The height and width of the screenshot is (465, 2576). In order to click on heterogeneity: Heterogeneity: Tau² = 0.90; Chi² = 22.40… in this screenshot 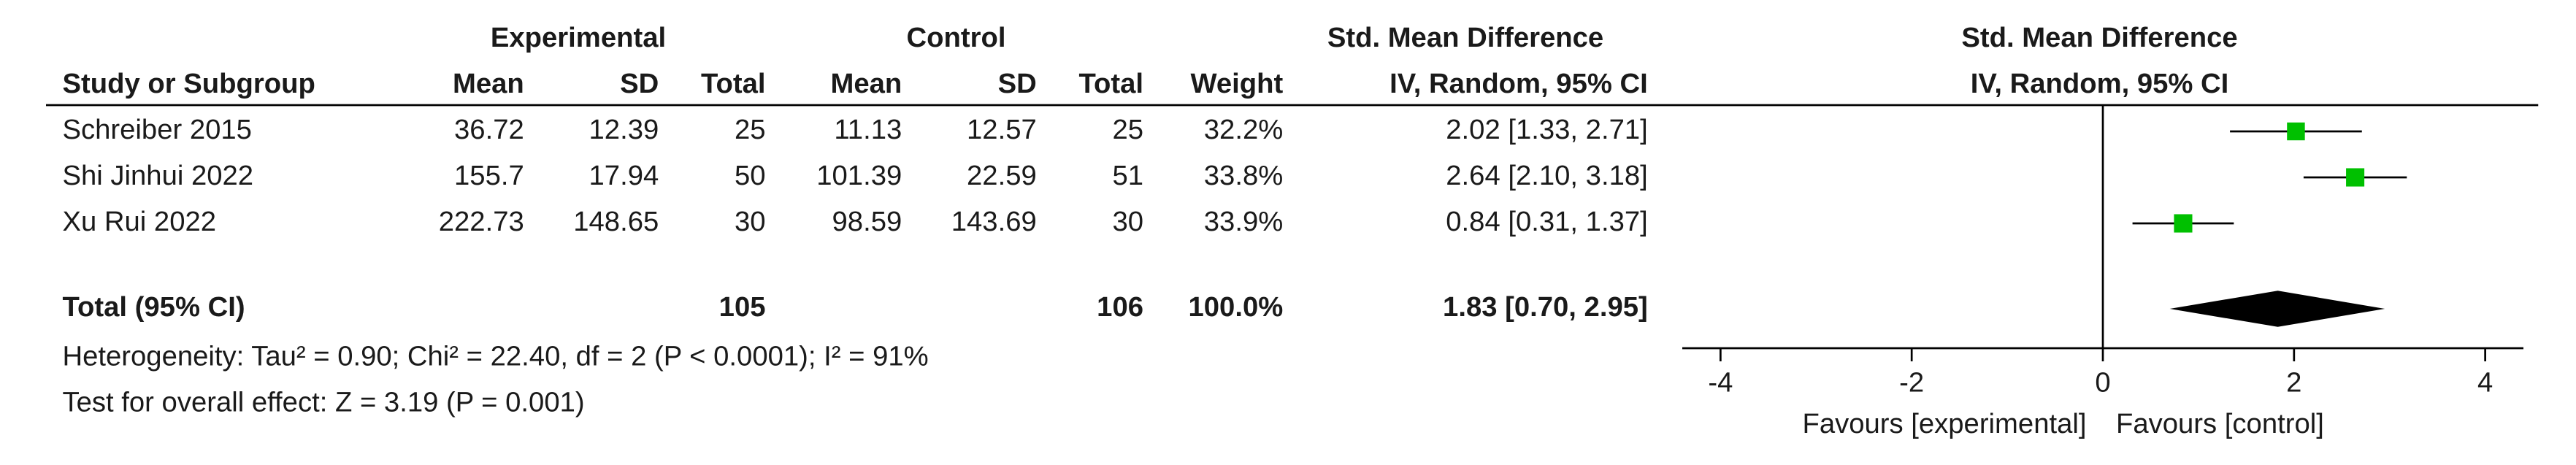, I will do `click(496, 356)`.